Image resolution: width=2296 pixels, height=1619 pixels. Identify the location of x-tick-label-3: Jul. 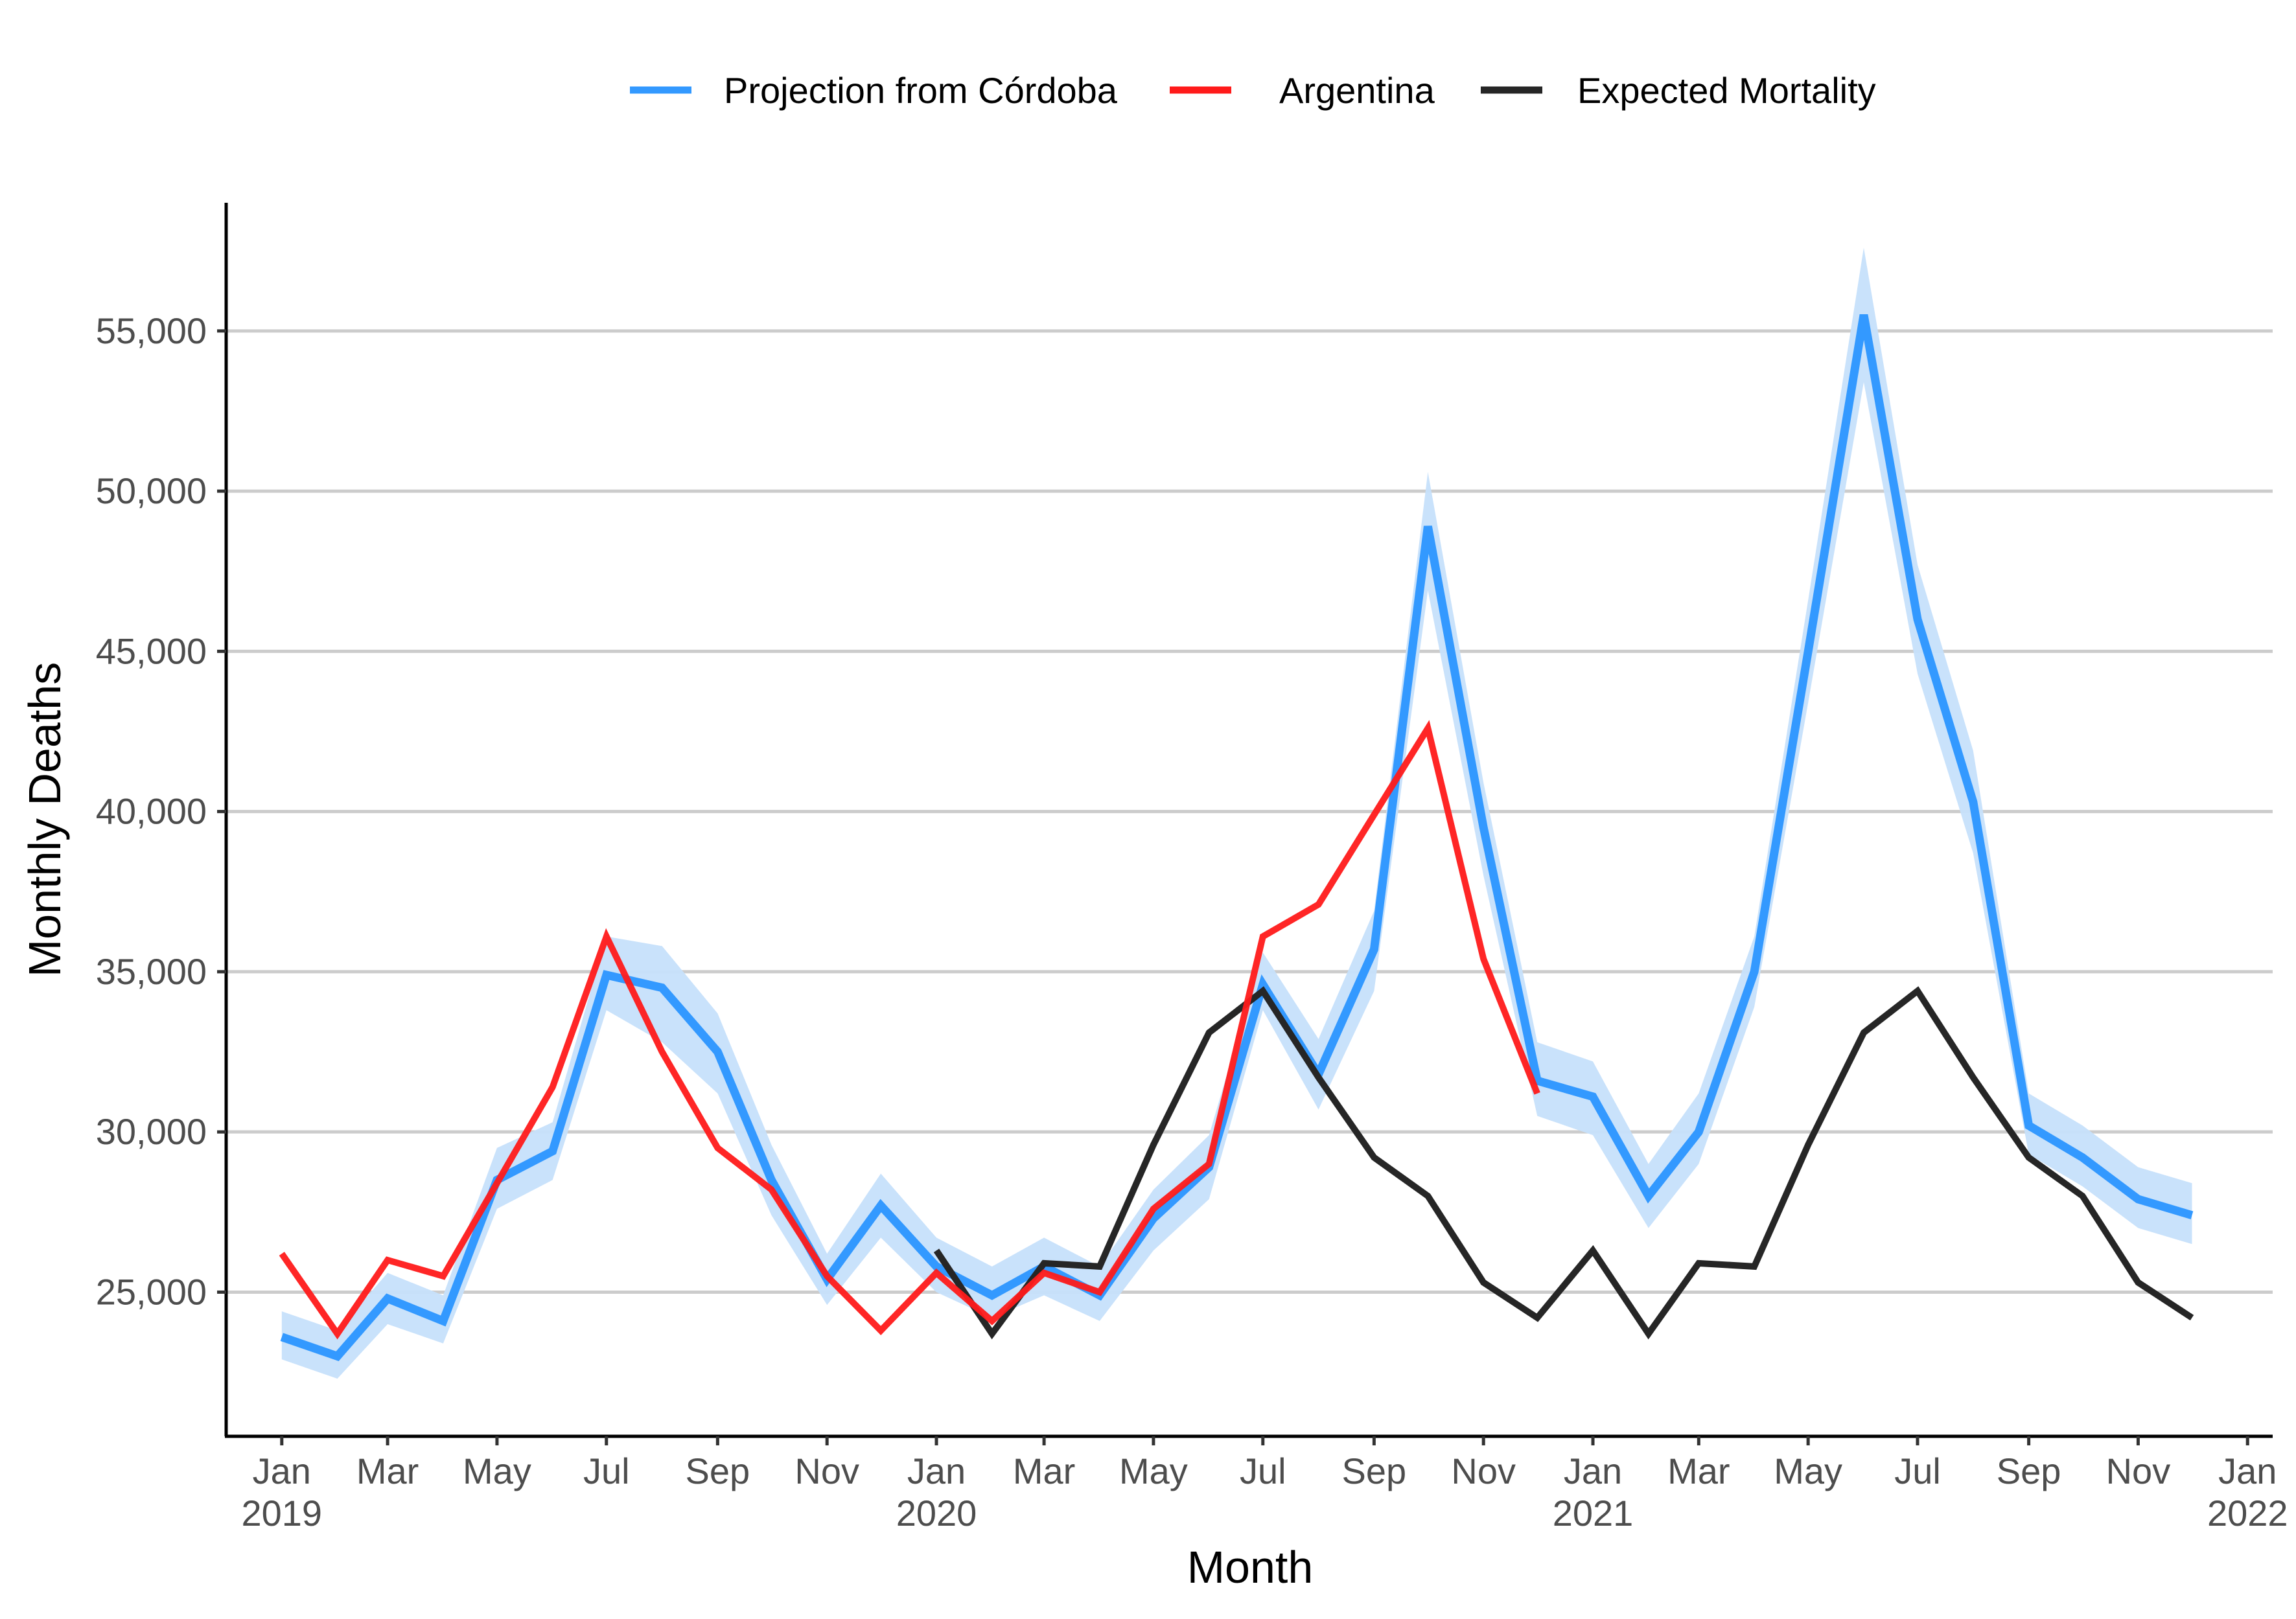
(606, 1471).